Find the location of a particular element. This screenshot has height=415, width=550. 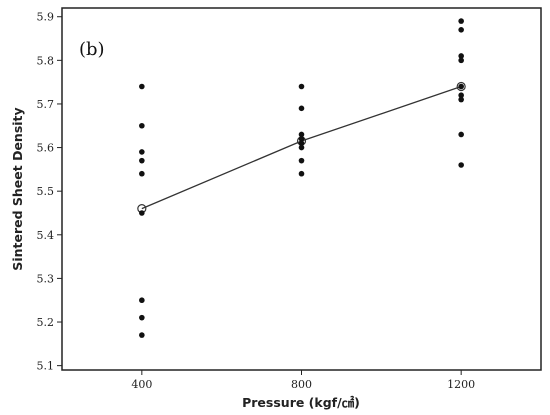

y-tick-label: 5.6 is located at coordinates (46, 148).